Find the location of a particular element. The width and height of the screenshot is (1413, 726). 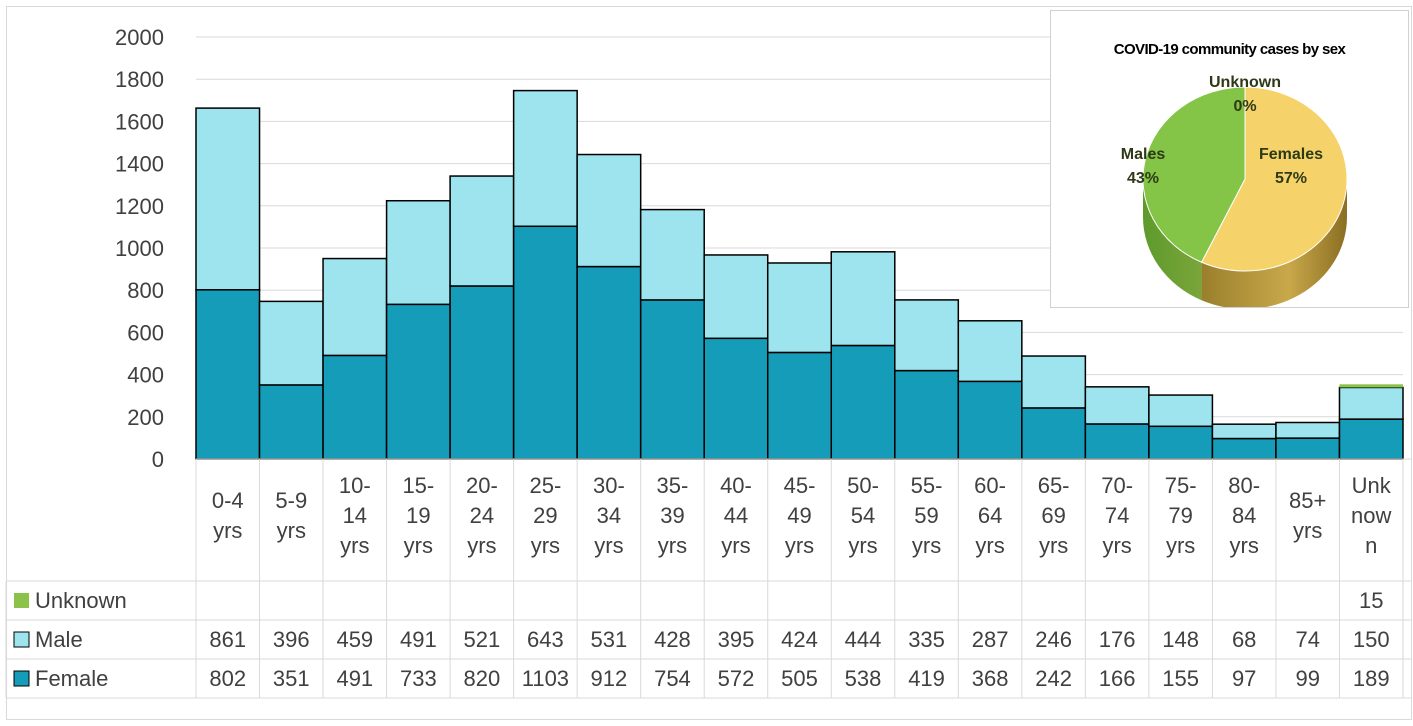

pie-slice-males is located at coordinates (1194, 174).